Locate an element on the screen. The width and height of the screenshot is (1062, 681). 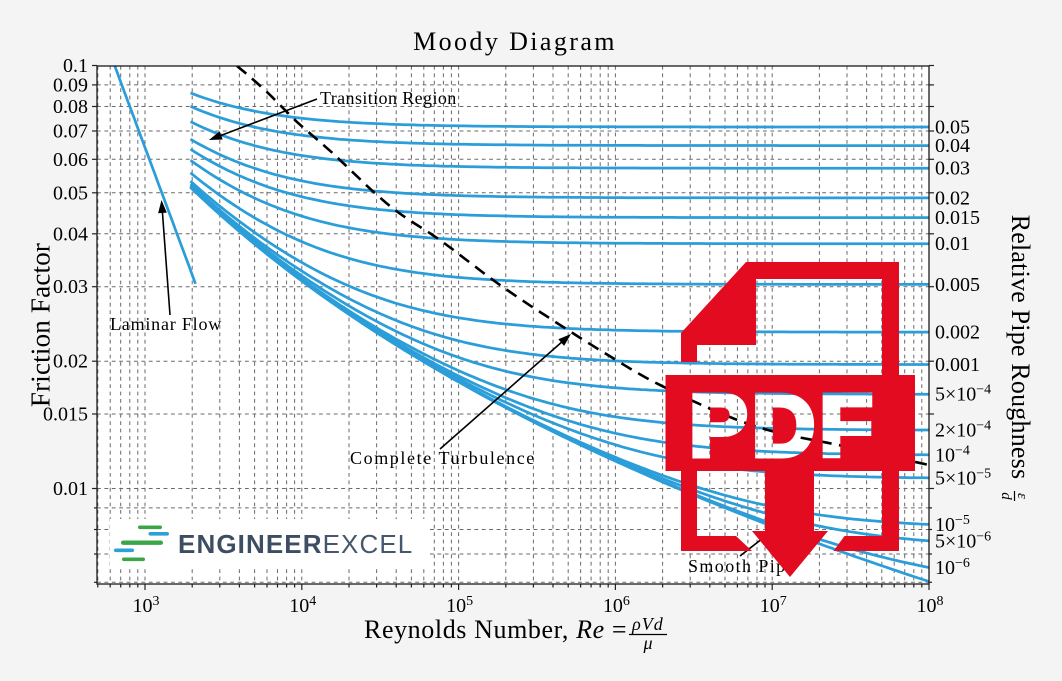
svg-text: Friction Factor is located at coordinates (41, 325).